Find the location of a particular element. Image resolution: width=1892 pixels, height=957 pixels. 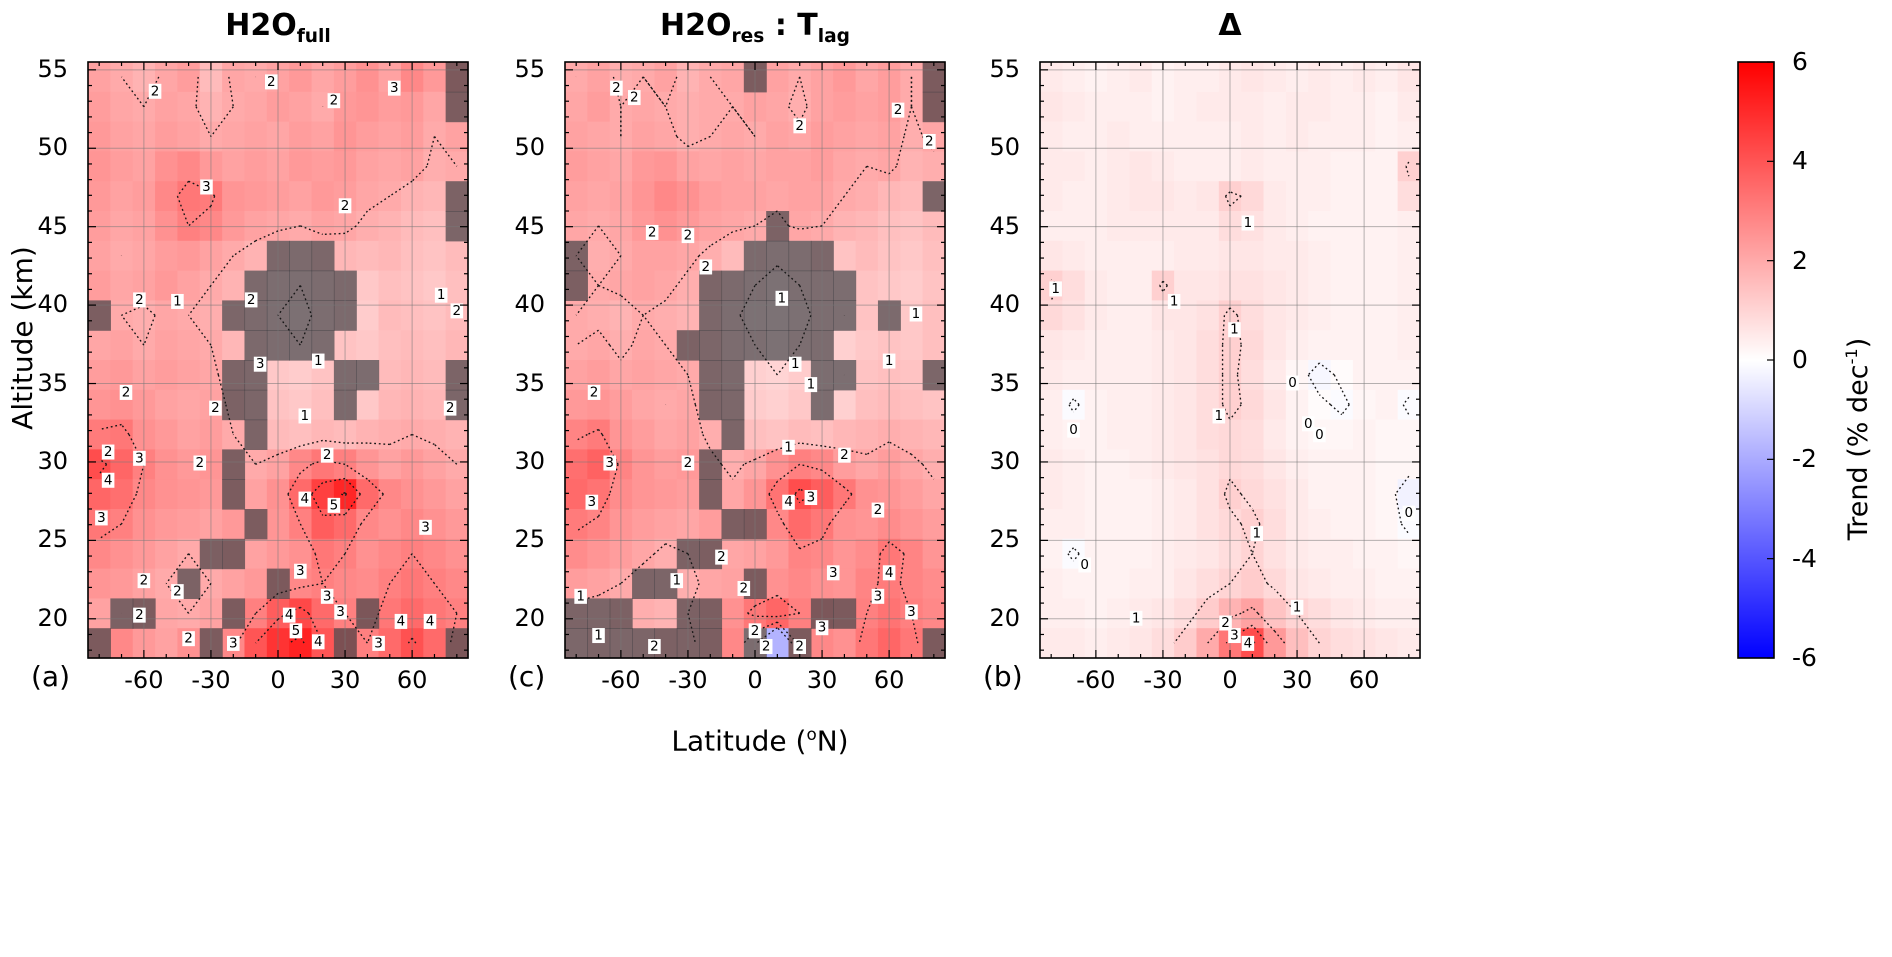

panel-c-title: H2Ores : Tlag is located at coordinates (755, 27).